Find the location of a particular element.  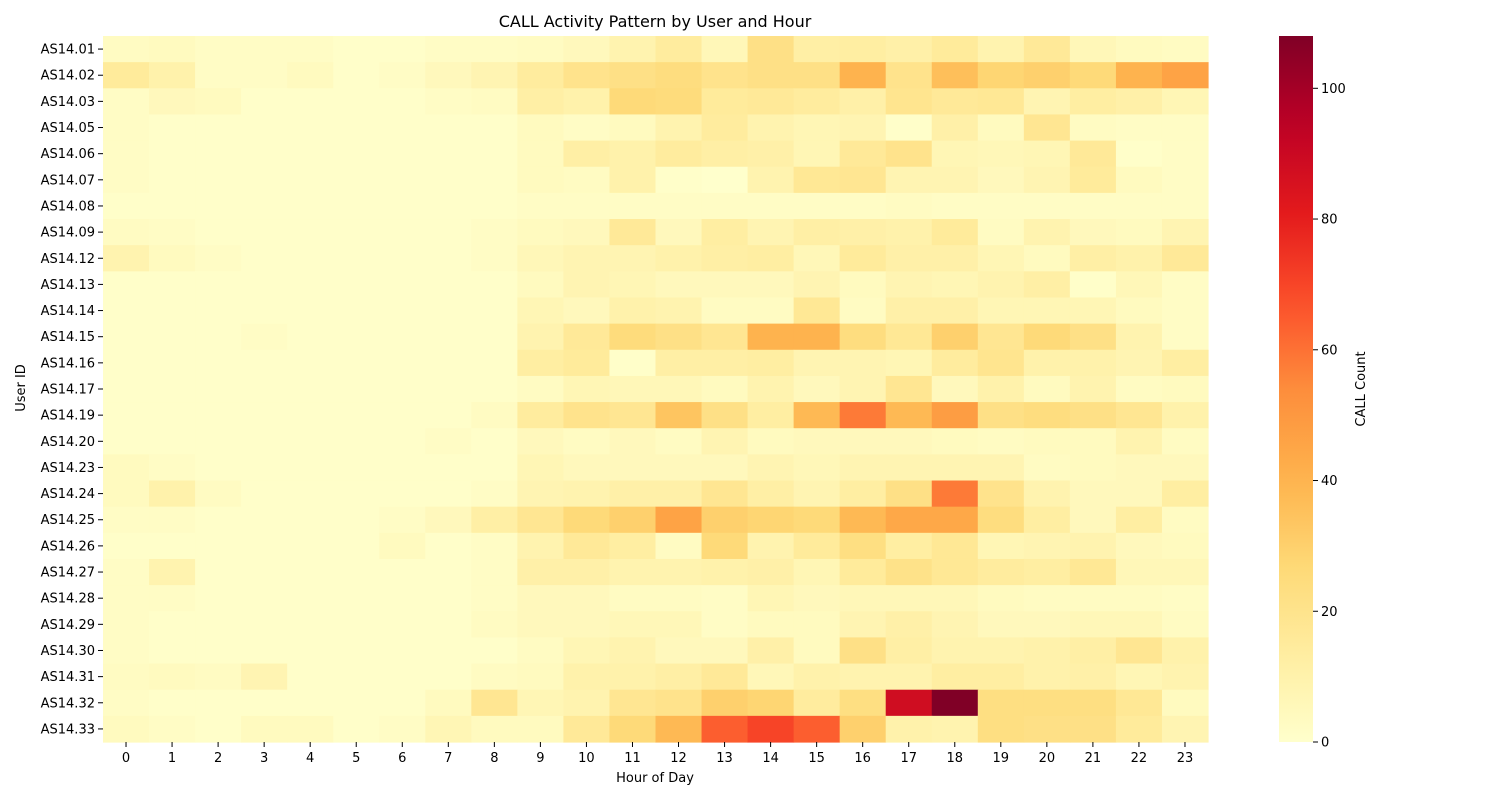

x-tick-label: 7 is located at coordinates (448, 758).